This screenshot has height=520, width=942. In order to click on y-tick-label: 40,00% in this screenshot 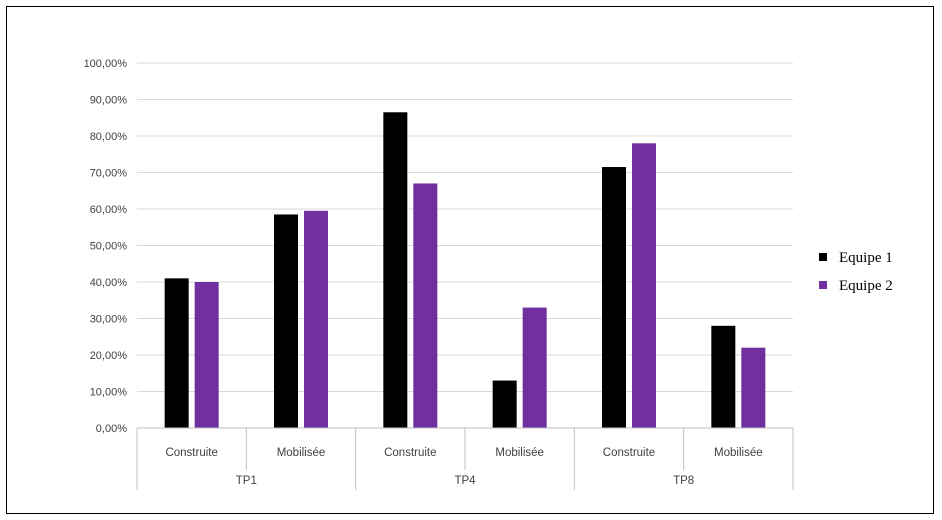, I will do `click(109, 283)`.